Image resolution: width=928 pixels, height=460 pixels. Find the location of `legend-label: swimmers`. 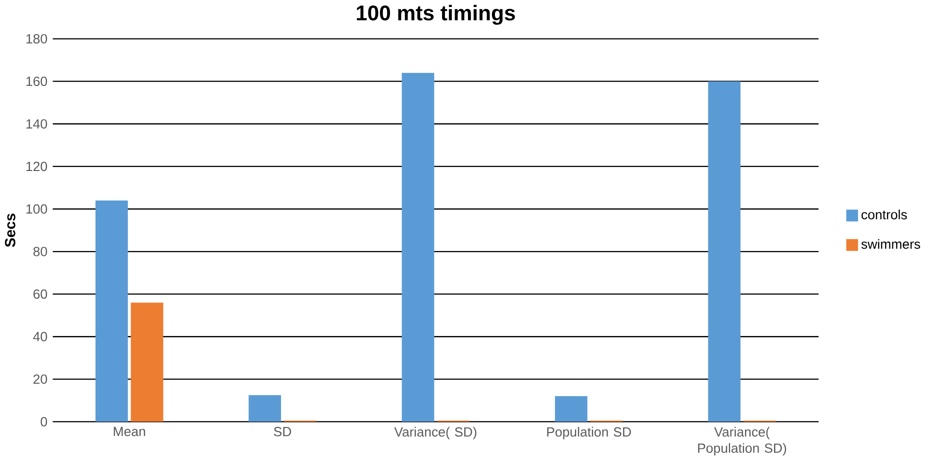

legend-label: swimmers is located at coordinates (890, 243).